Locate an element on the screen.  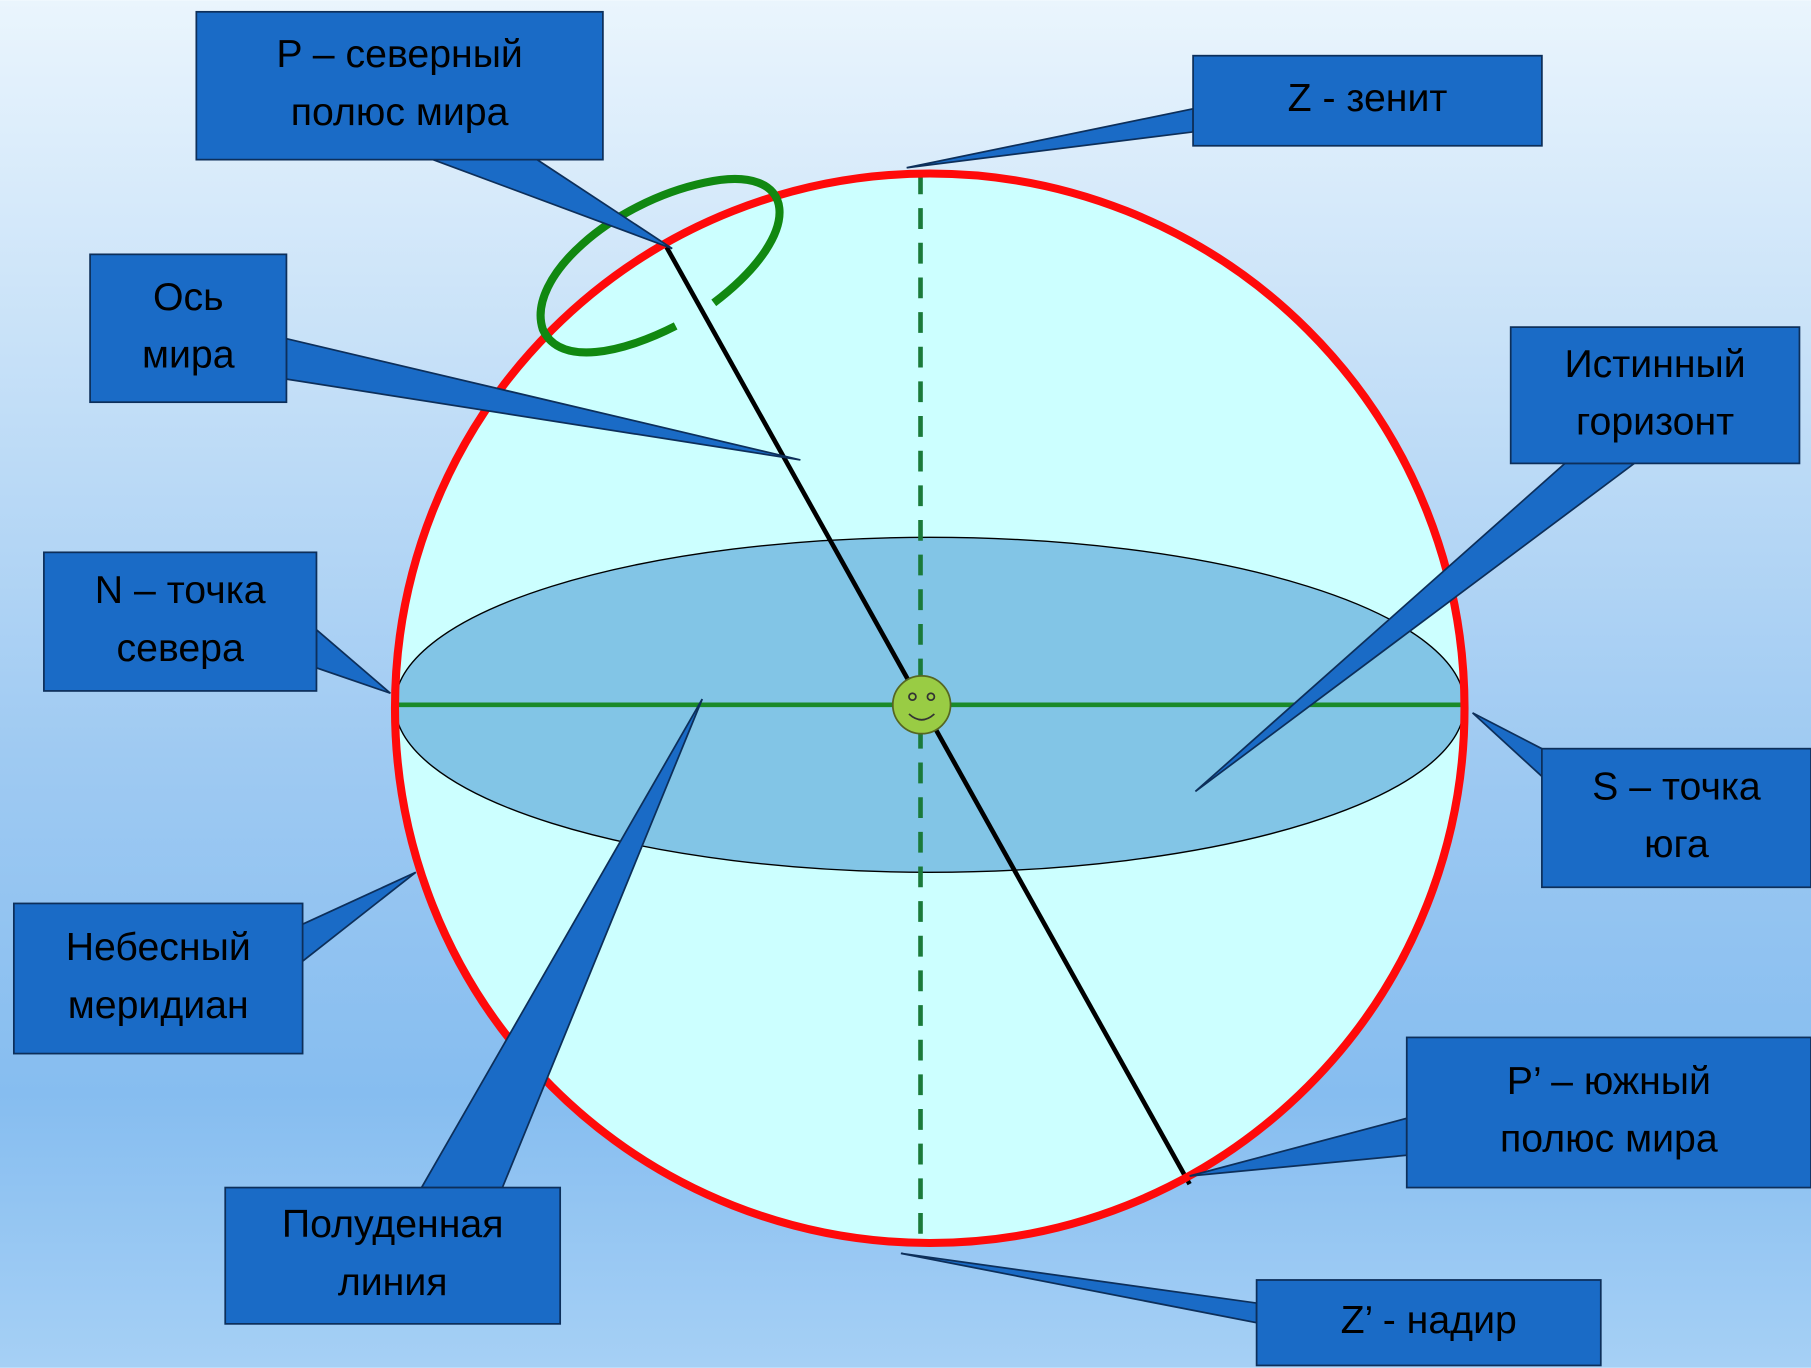
callout-text: юга is located at coordinates (1676, 844).